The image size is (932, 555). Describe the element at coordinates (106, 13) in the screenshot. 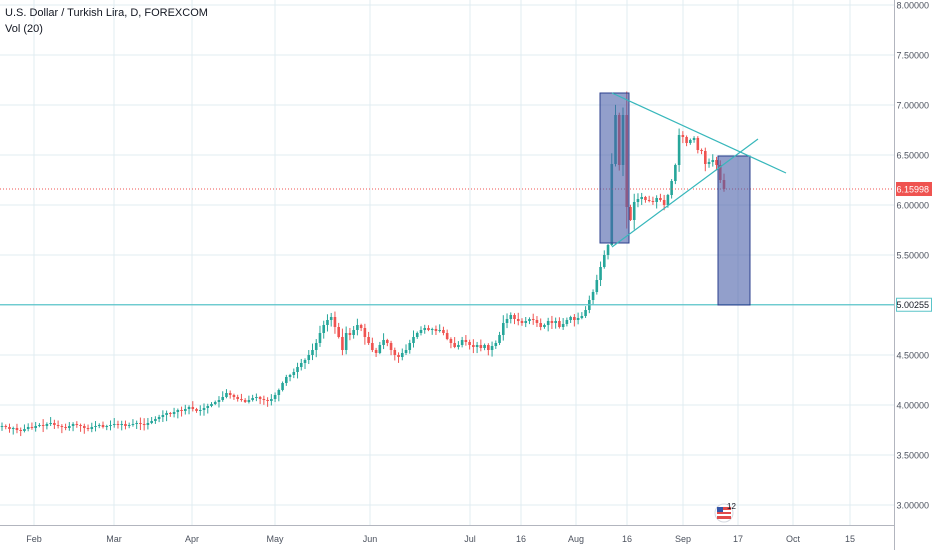

I see `symbol-title: U.S. Dollar / Turkish Lira, D, FOREXCOM` at that location.